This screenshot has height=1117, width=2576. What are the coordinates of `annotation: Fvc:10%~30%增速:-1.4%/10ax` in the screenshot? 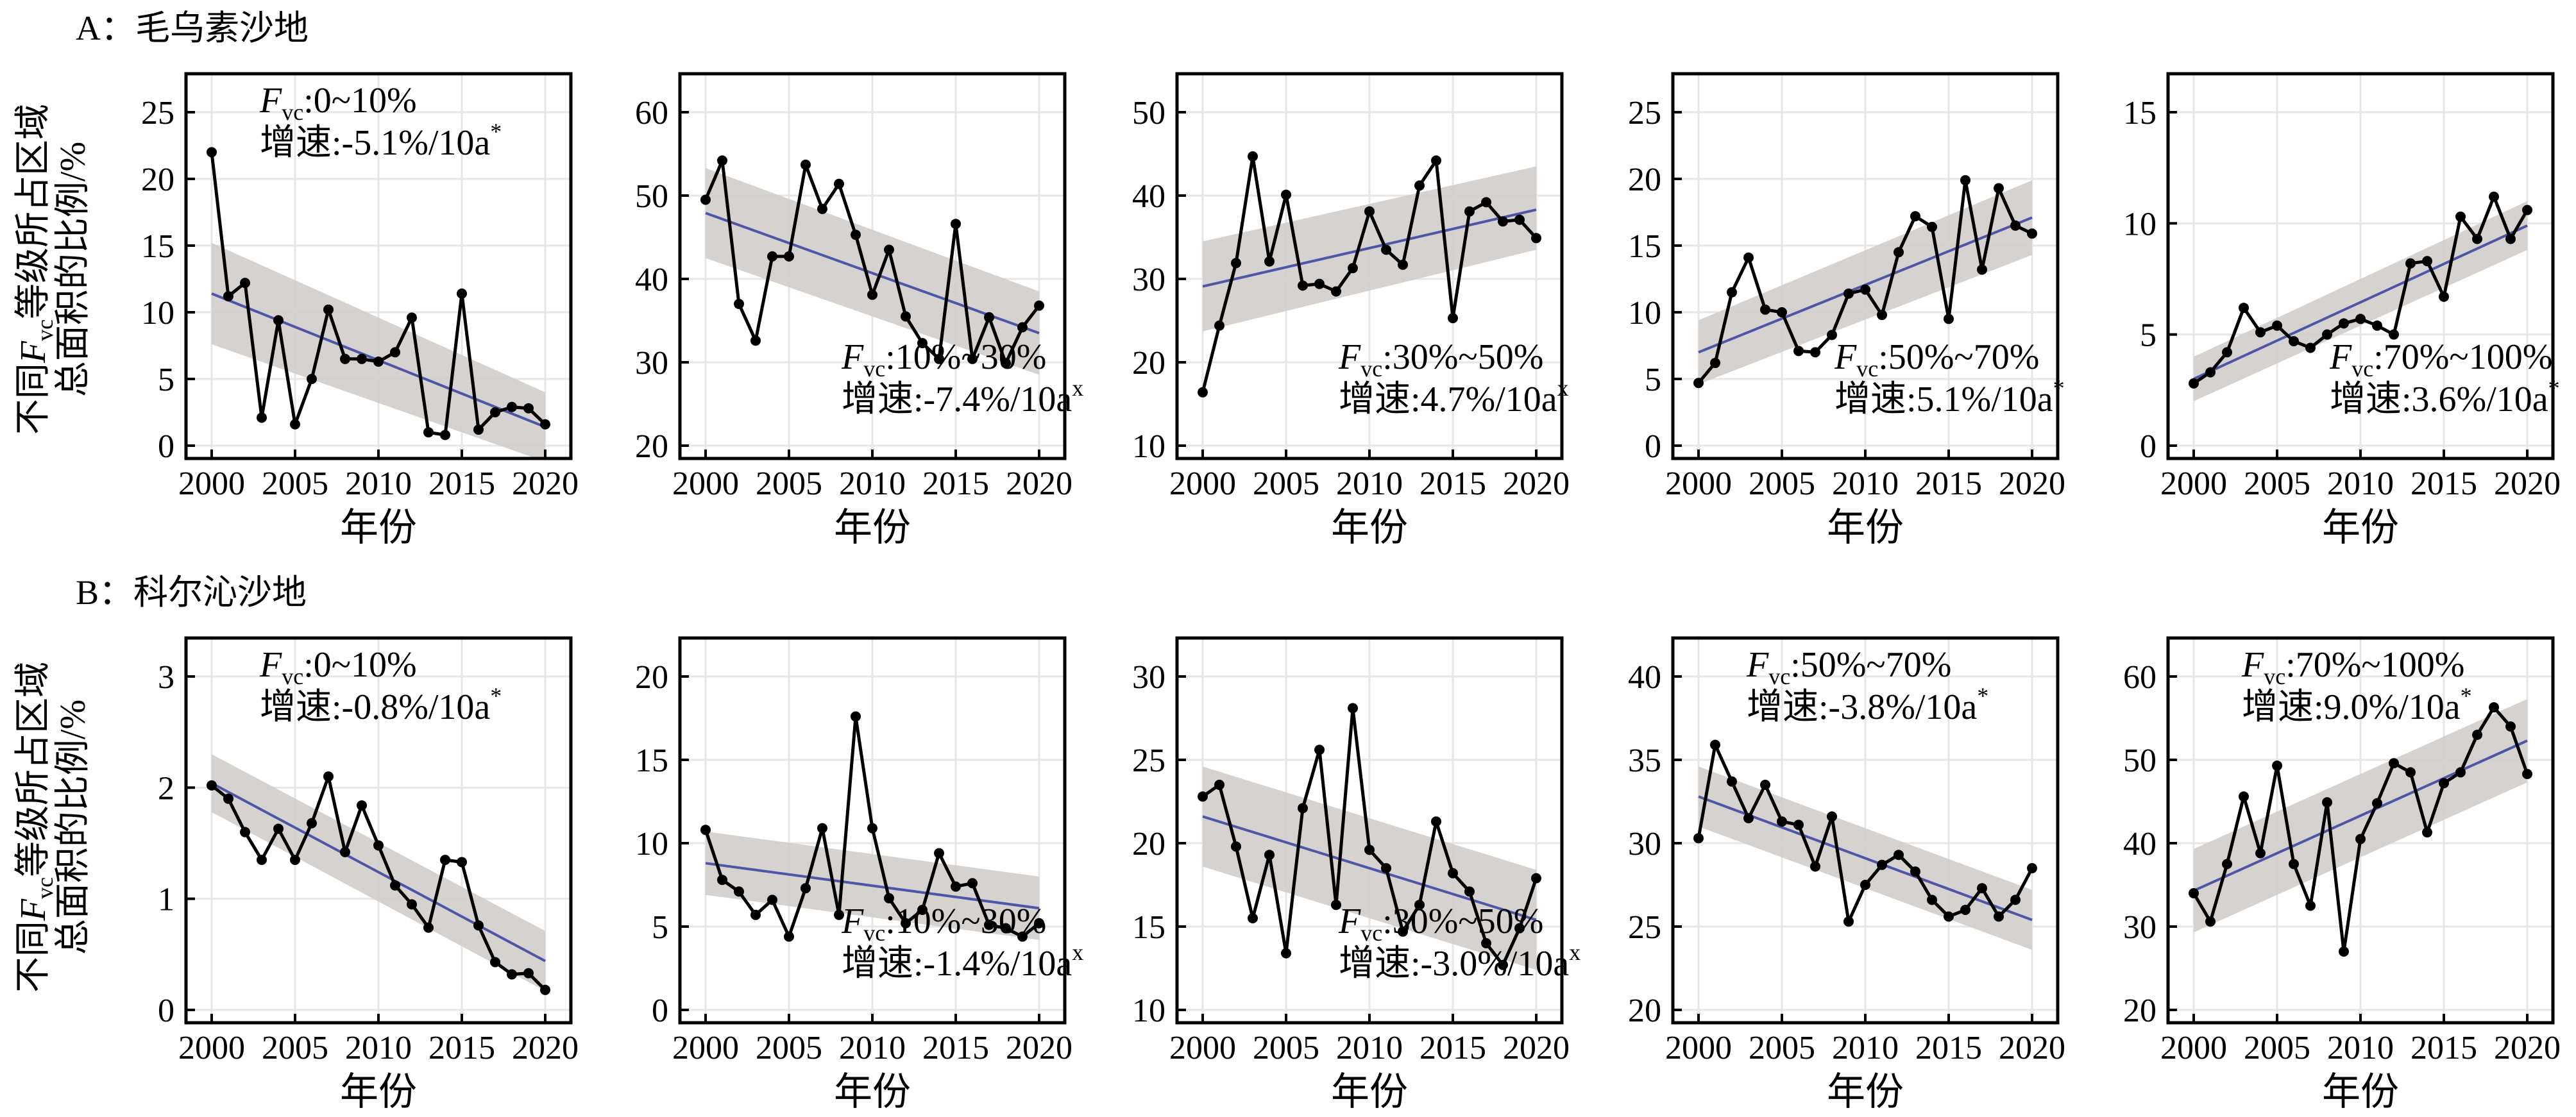 It's located at (962, 943).